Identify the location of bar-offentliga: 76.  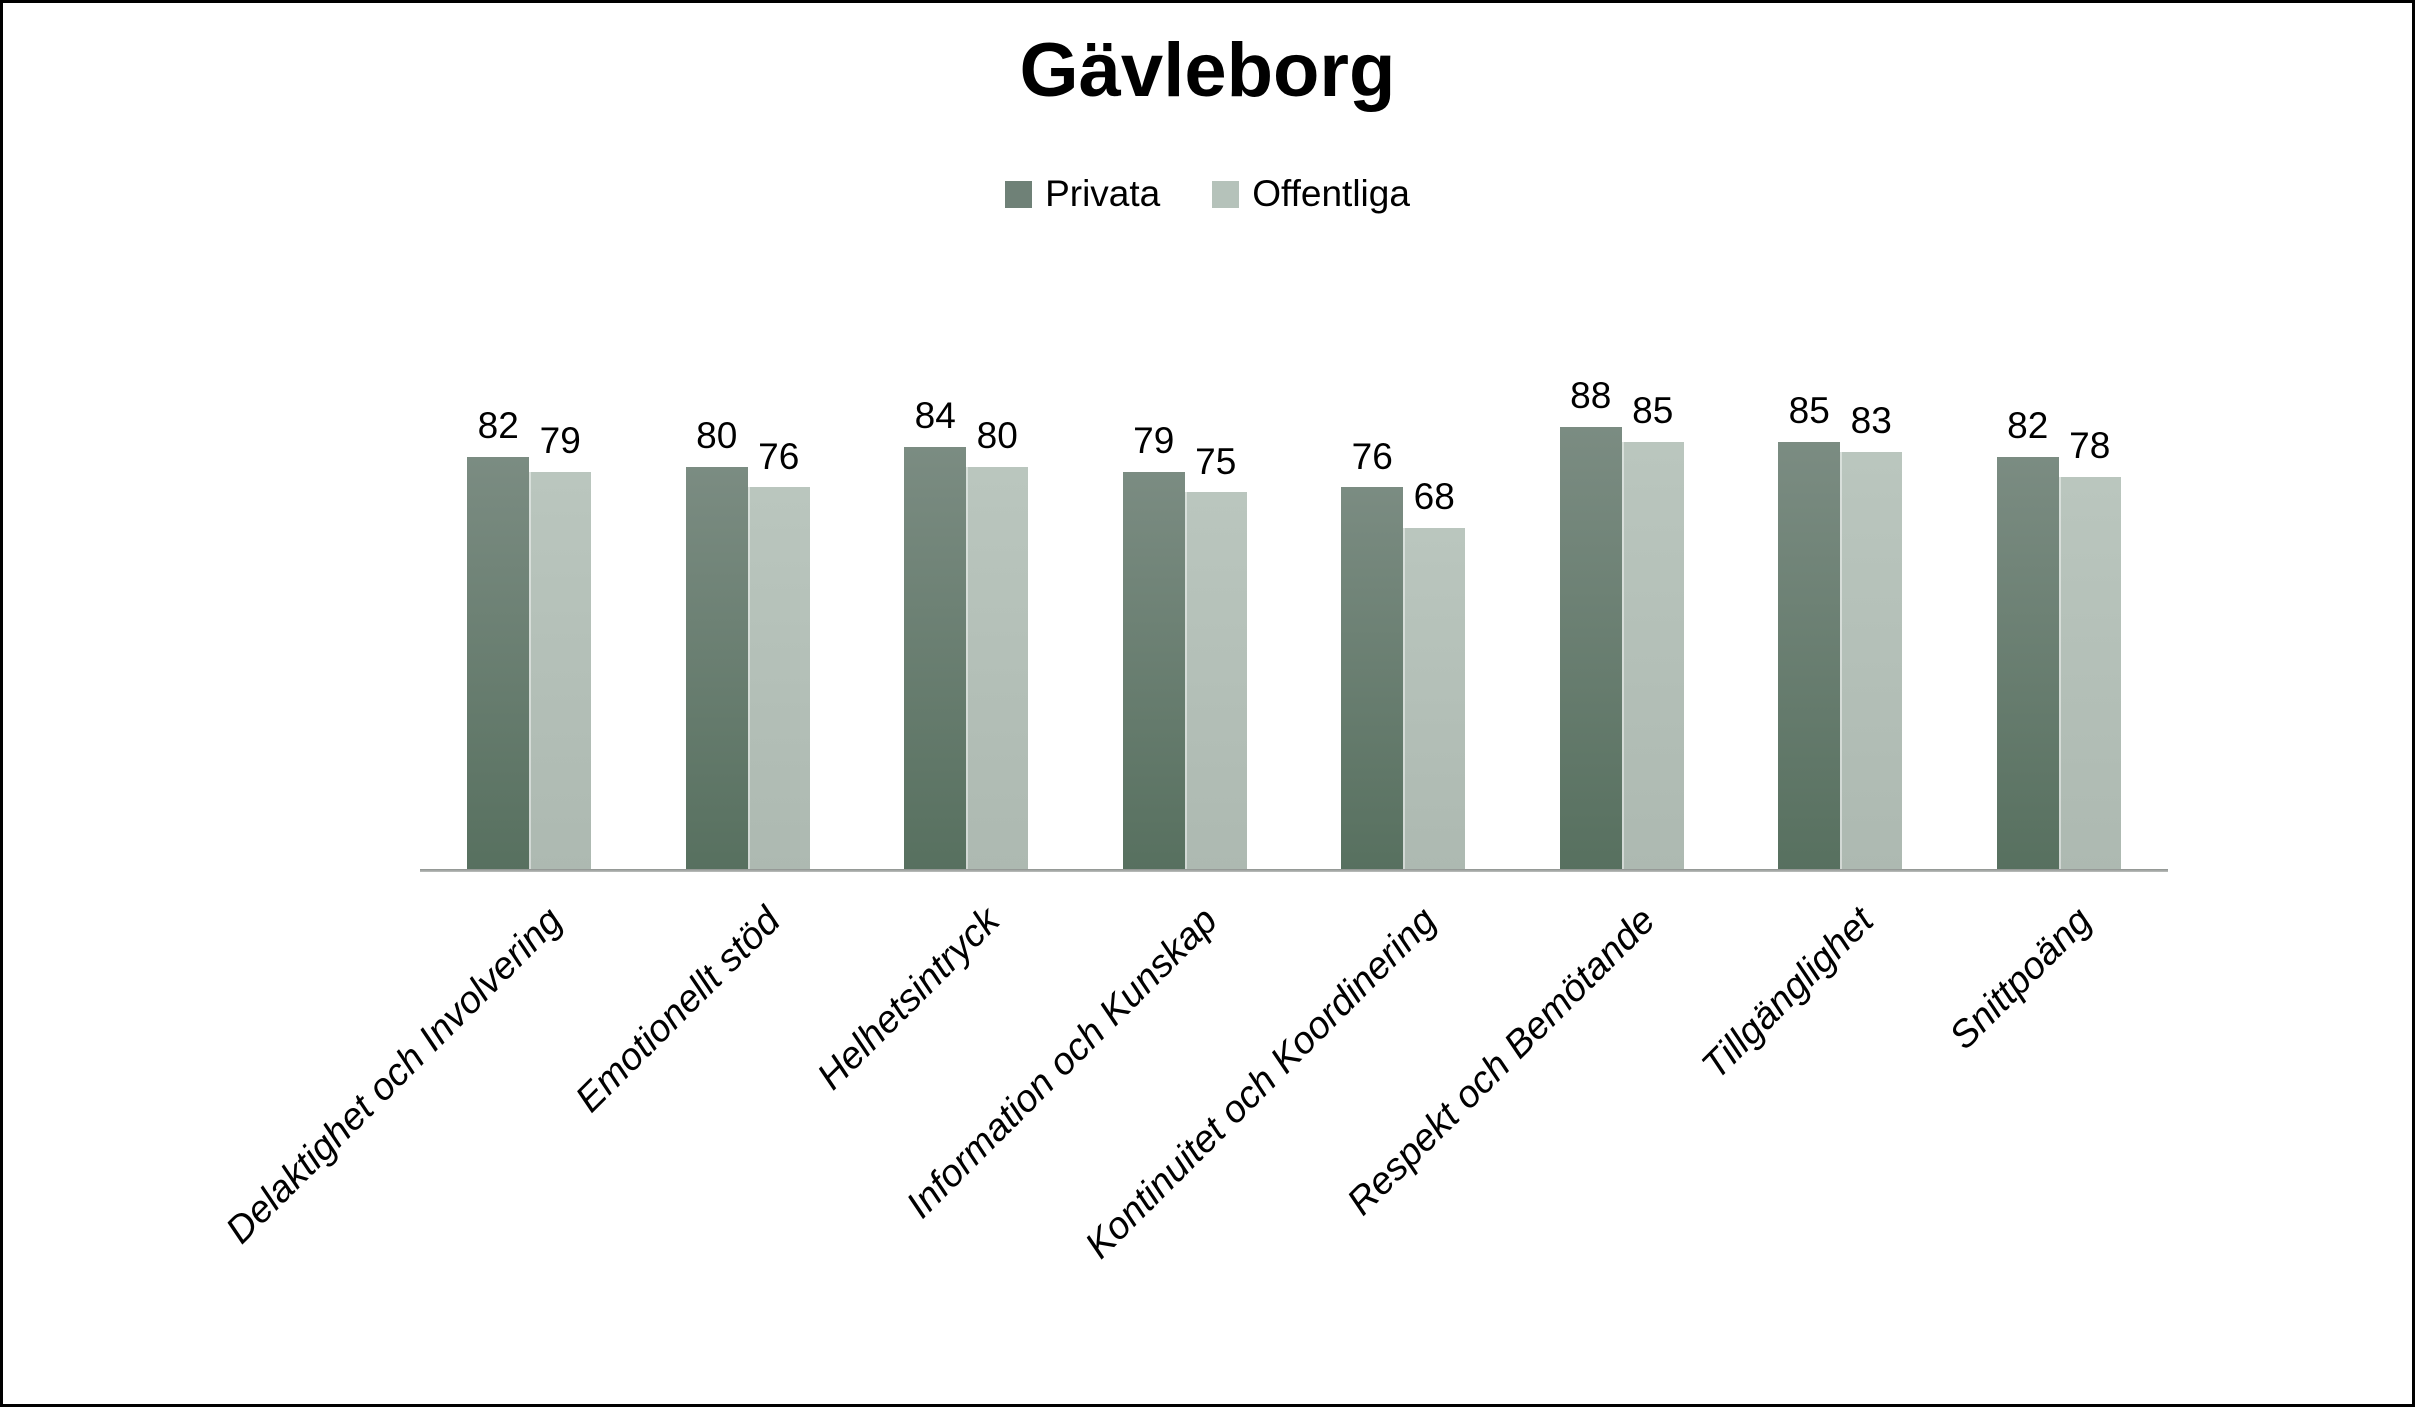
(778, 653).